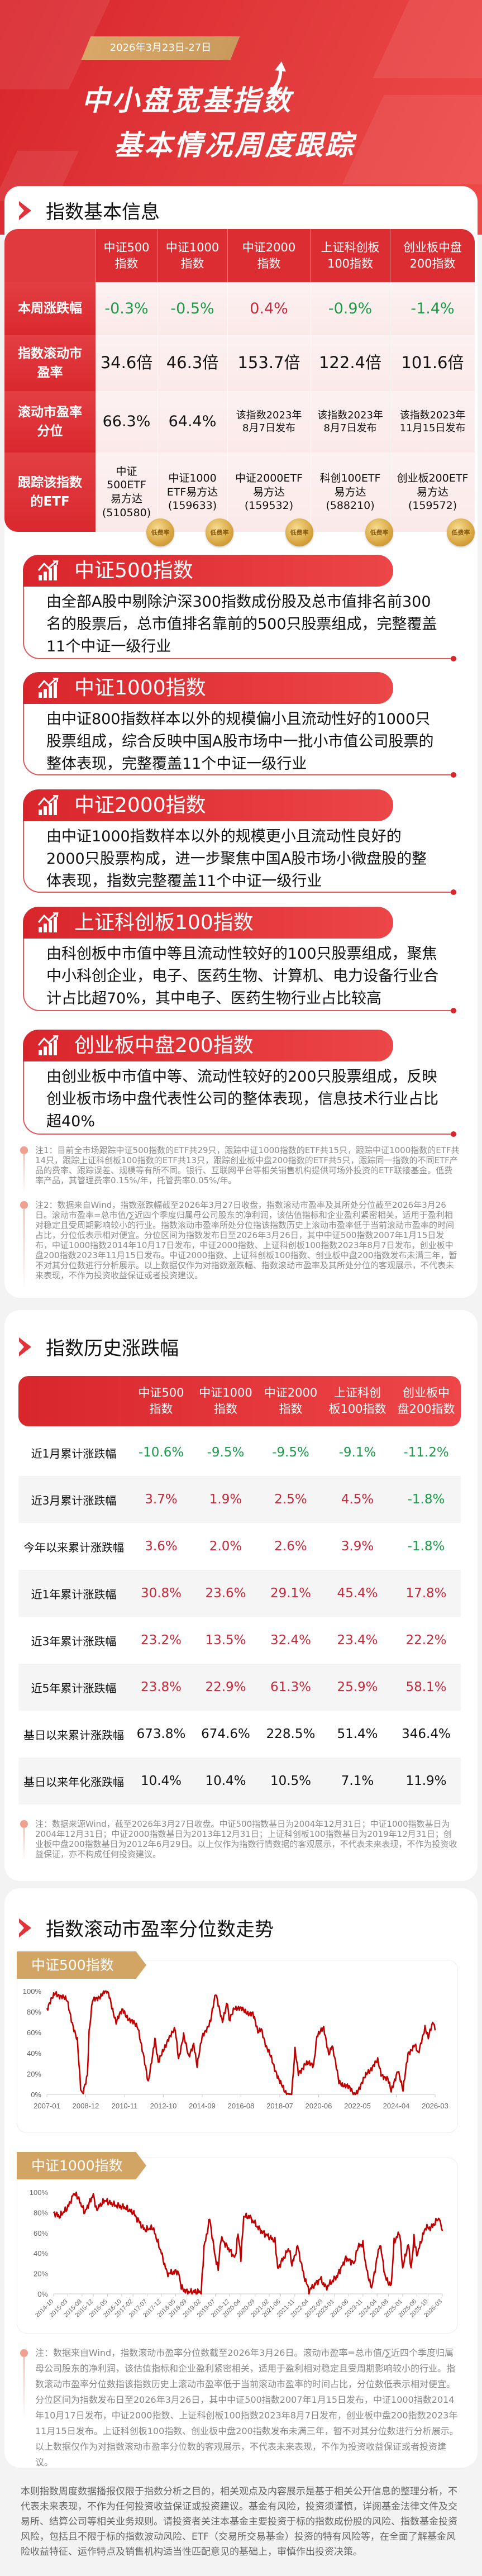  What do you see at coordinates (225, 1546) in the screenshot?
I see `table-cell: 2.0%` at bounding box center [225, 1546].